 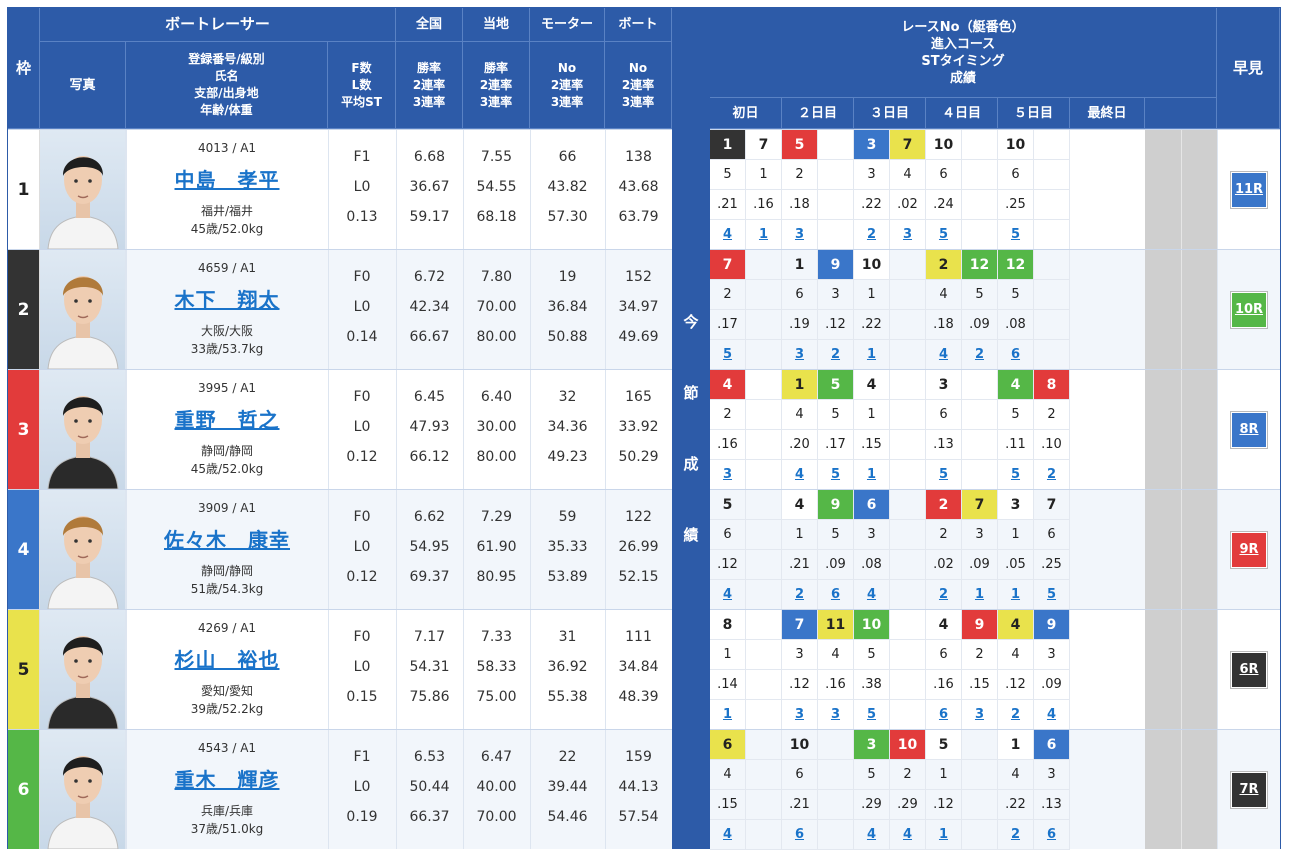 What do you see at coordinates (800, 565) in the screenshot?
I see `st-timing: .21` at bounding box center [800, 565].